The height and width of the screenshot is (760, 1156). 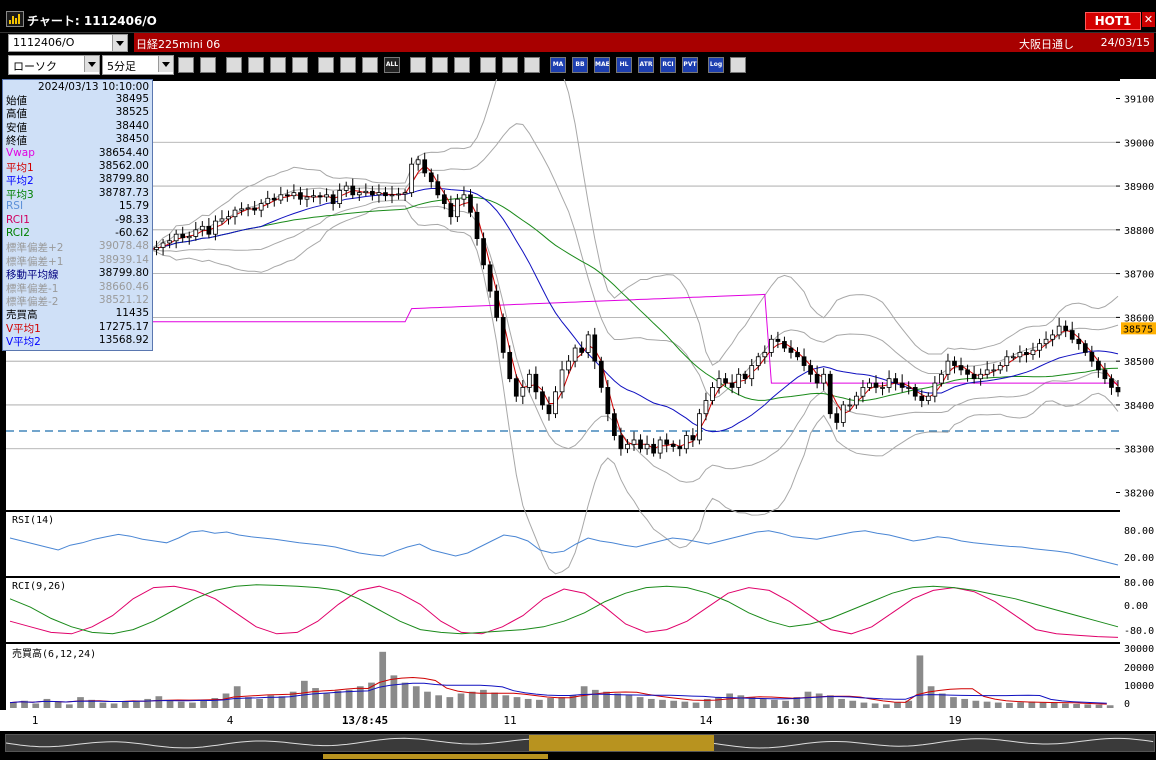 I want to click on toolbar-atr-button: ATR, so click(x=646, y=65).